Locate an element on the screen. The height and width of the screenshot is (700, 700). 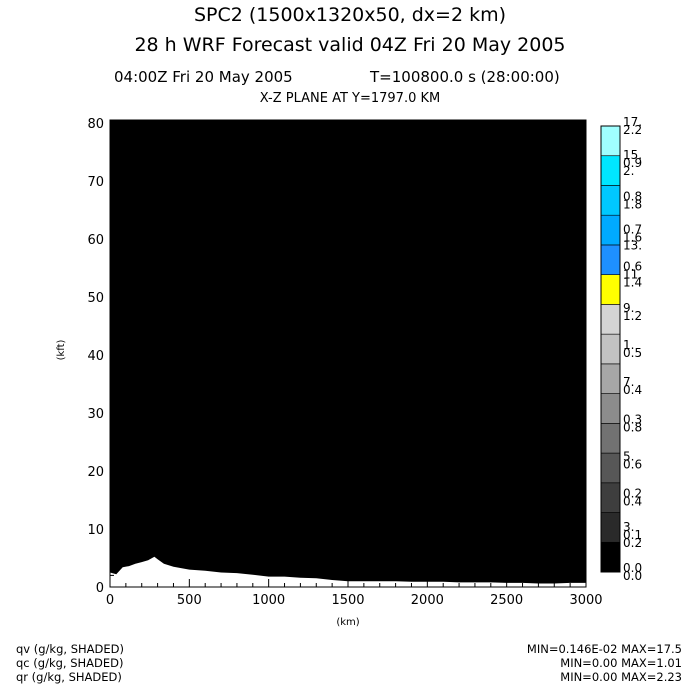
colorbar-label: 1.8 is located at coordinates (632, 204).